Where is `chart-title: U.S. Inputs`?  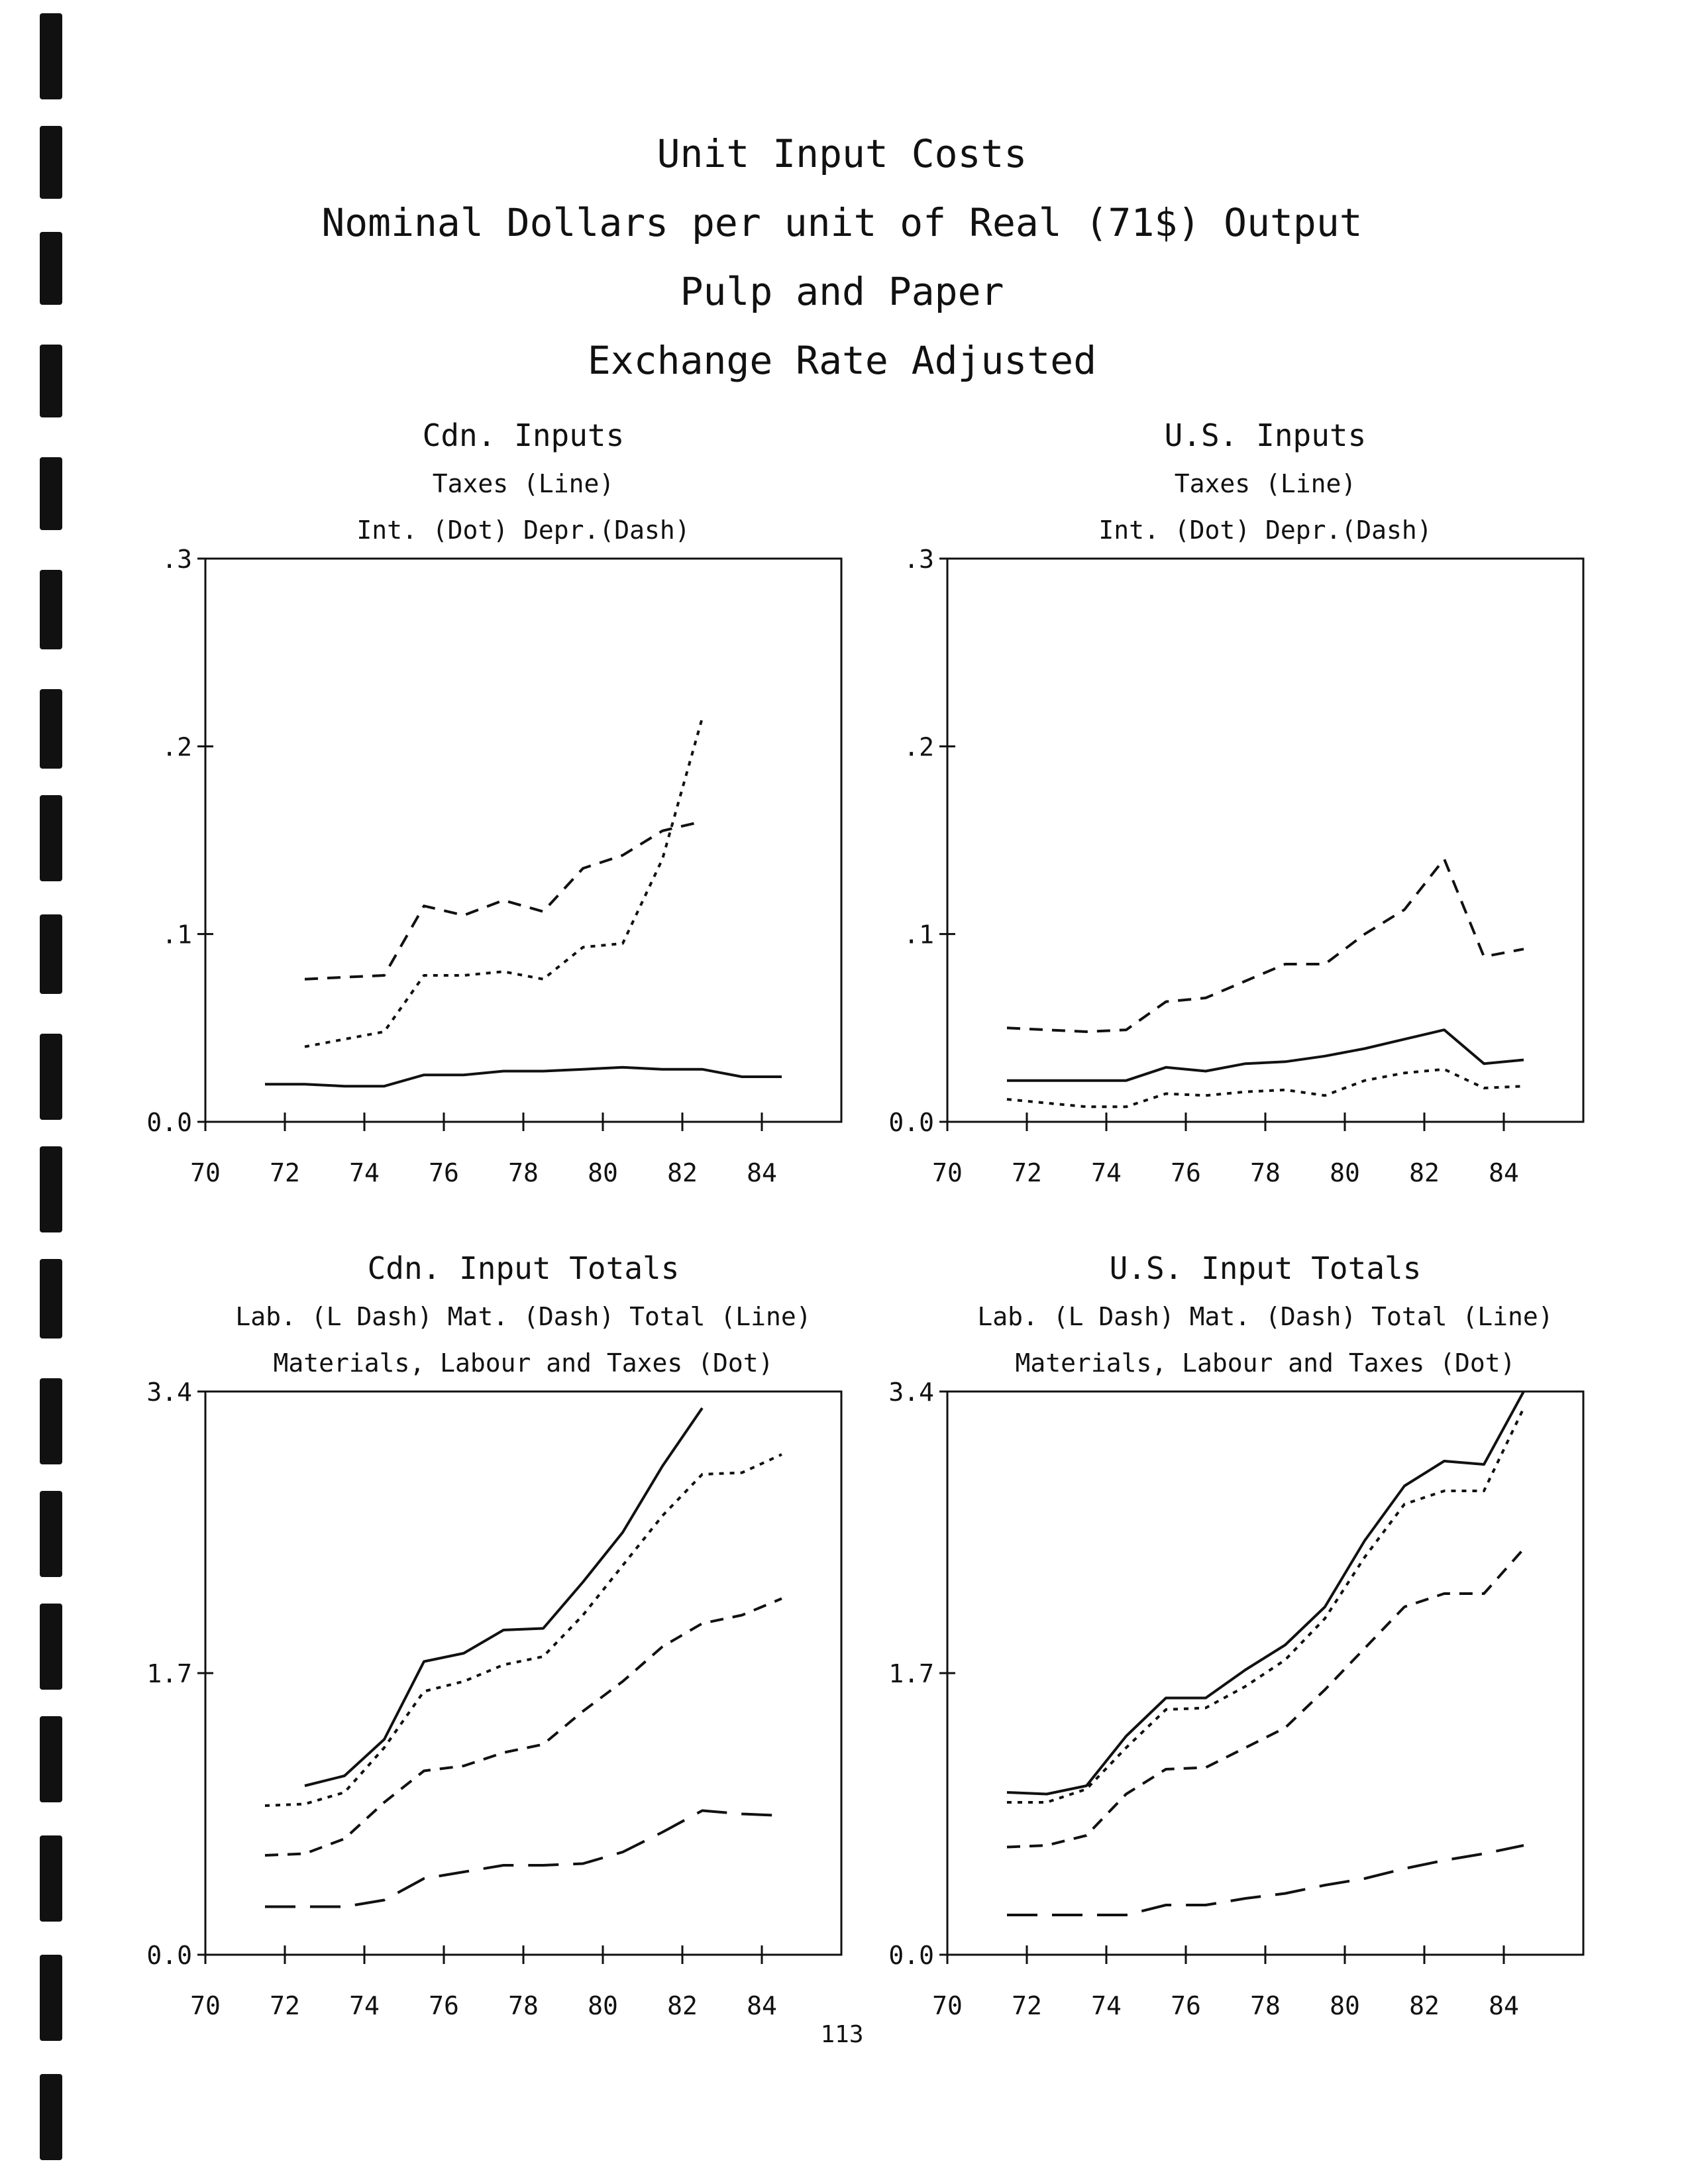 chart-title: U.S. Inputs is located at coordinates (1266, 435).